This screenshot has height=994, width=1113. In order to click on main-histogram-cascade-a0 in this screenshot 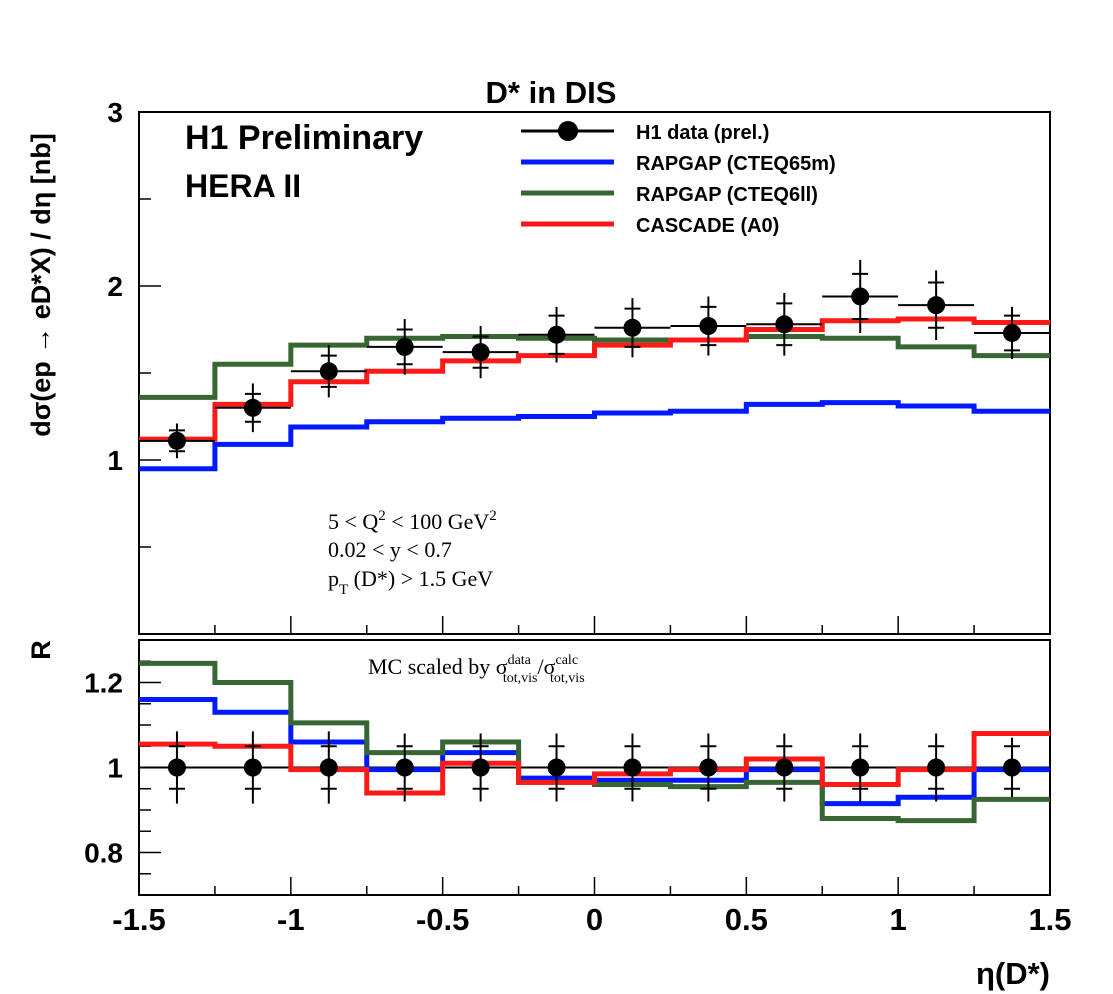, I will do `click(594, 379)`.